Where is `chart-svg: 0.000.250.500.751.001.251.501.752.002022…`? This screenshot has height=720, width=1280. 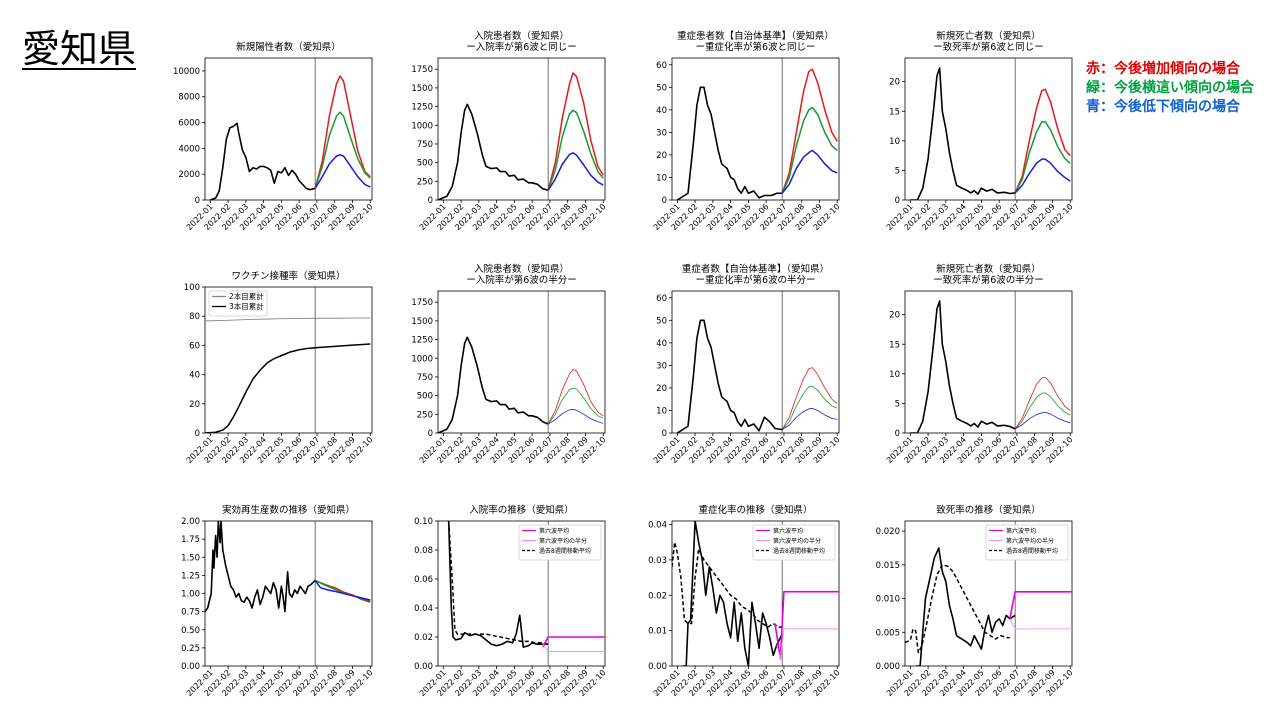 chart-svg: 0.000.250.500.751.001.251.501.752.002022… is located at coordinates (278, 607).